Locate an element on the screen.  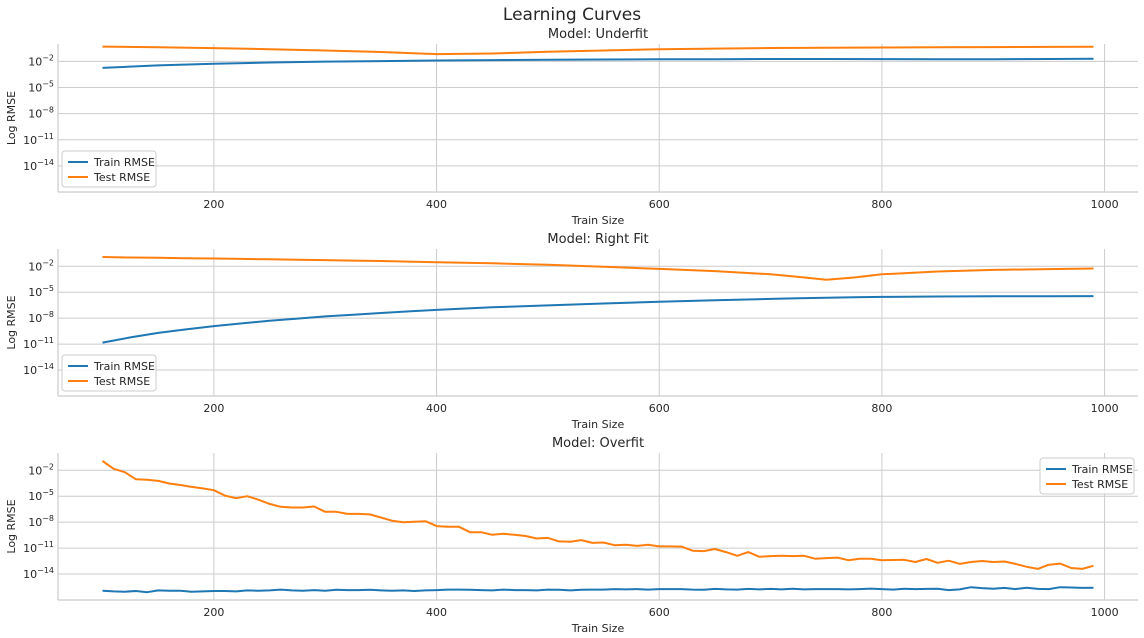
subplot-title: Model: Overfit is located at coordinates (598, 443).